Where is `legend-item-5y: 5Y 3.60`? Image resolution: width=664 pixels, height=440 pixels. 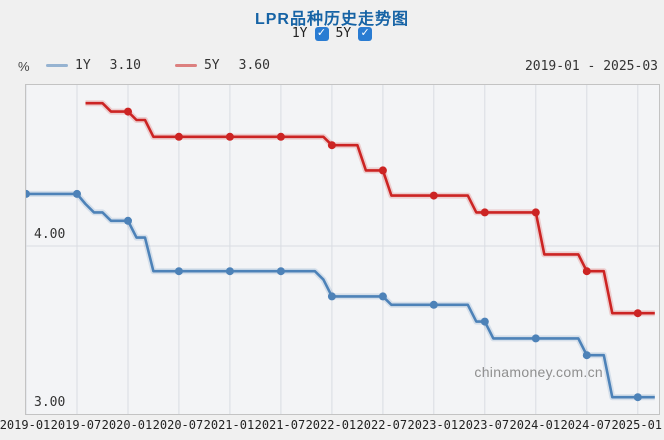
legend-item-5y: 5Y 3.60 is located at coordinates (222, 65).